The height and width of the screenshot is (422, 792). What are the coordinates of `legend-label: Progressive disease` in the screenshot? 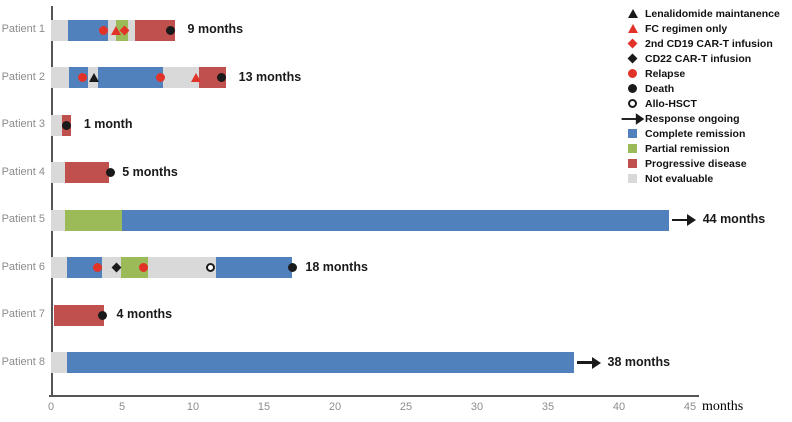 It's located at (696, 163).